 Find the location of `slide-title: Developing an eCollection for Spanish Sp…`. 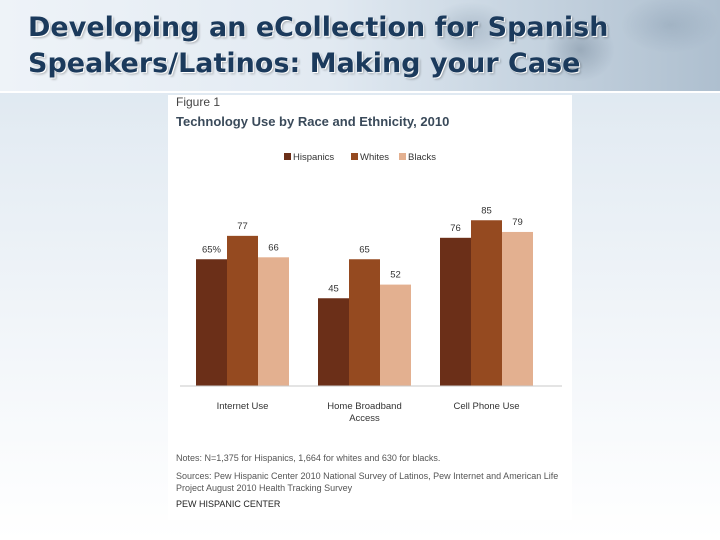

slide-title: Developing an eCollection for Spanish Sp… is located at coordinates (318, 45).